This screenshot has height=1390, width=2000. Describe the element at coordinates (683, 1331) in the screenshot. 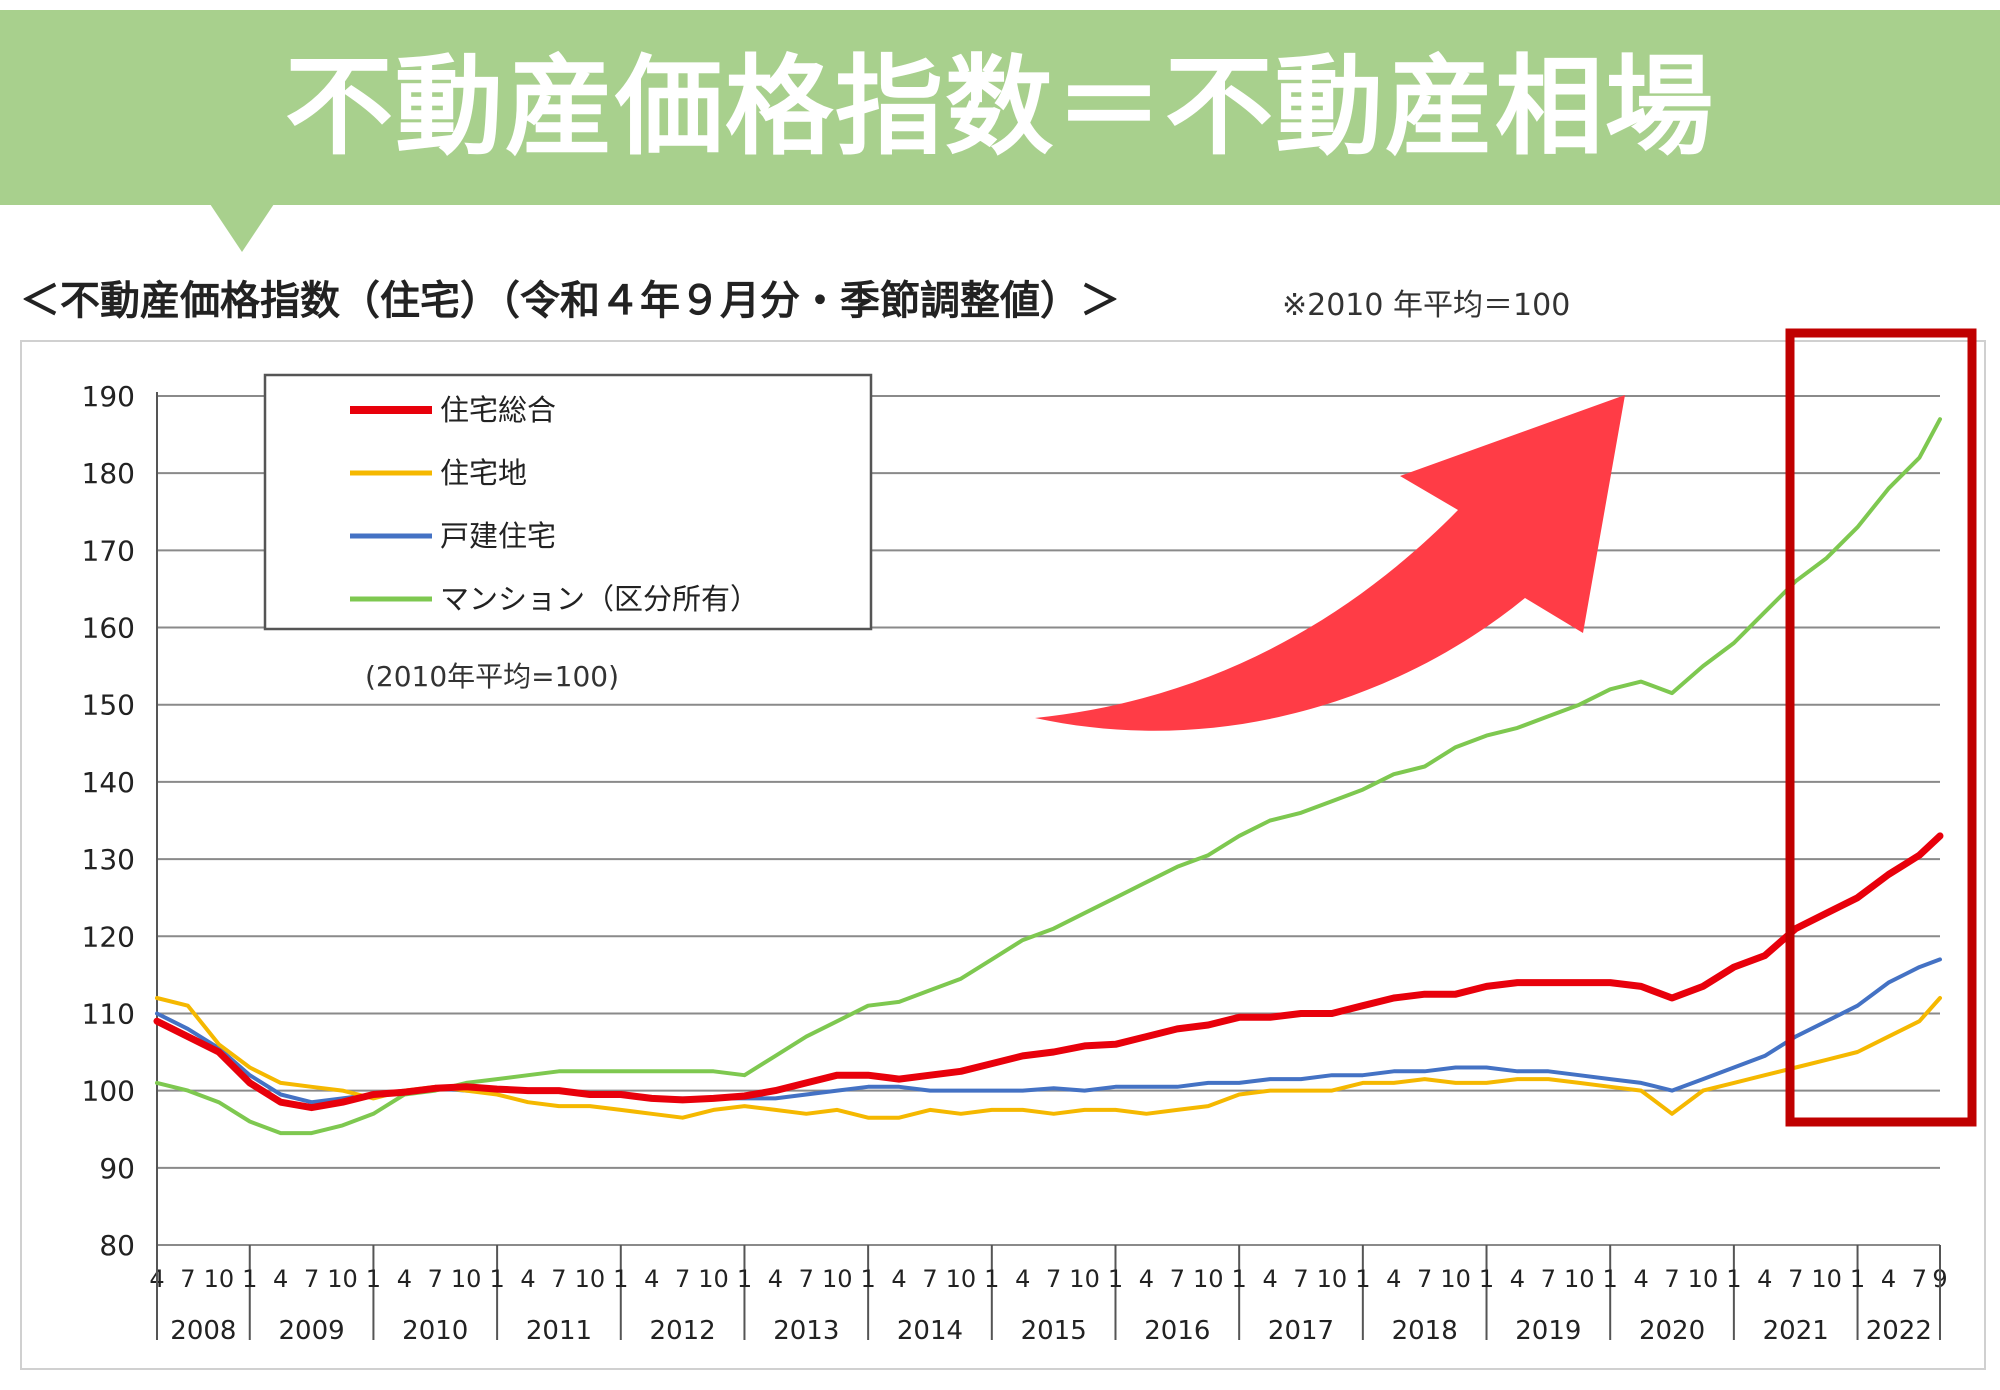

I see `x-year-label: 2012` at that location.